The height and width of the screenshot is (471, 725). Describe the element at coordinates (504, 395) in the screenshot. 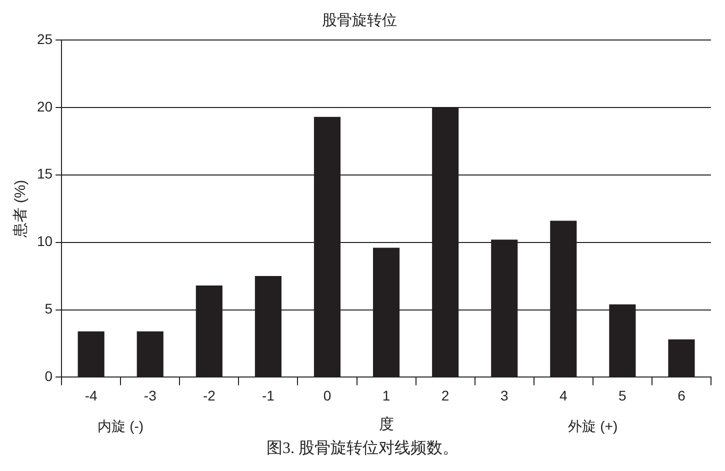

I see `x-tick-label: 3` at that location.